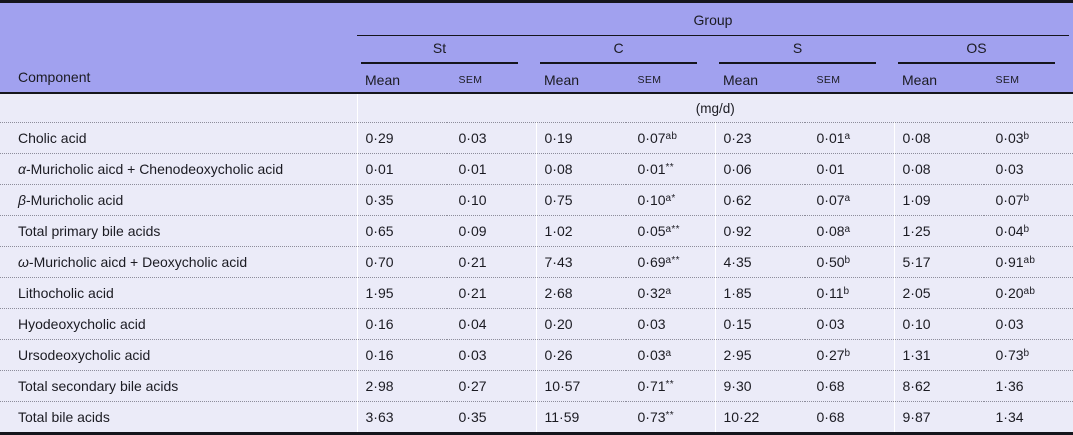 This screenshot has width=1073, height=435. Describe the element at coordinates (671, 138) in the screenshot. I see `sem-cell: 0·07ab` at that location.